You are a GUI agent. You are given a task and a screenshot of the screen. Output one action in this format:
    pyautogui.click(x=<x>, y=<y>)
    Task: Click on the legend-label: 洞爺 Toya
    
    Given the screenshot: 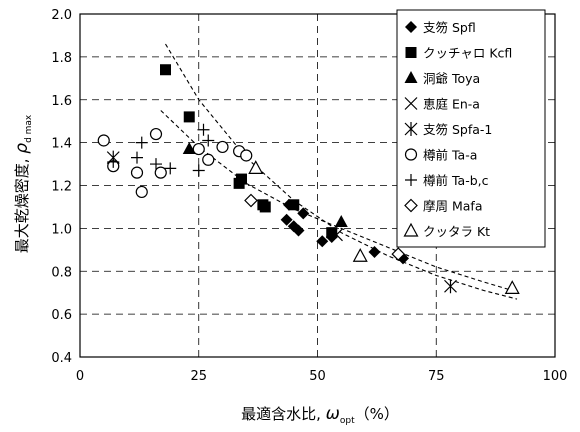 What is the action you would take?
    pyautogui.click(x=451, y=78)
    